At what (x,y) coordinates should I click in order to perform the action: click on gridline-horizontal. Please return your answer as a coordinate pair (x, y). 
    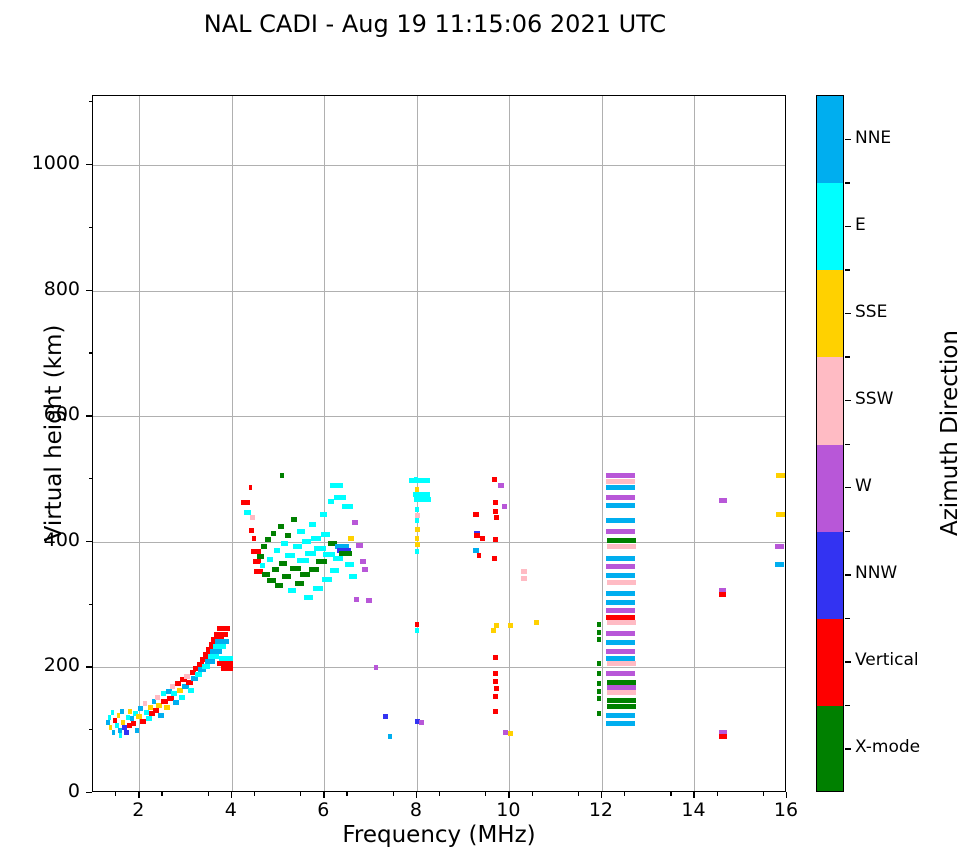
    Looking at the image, I should click on (439, 668).